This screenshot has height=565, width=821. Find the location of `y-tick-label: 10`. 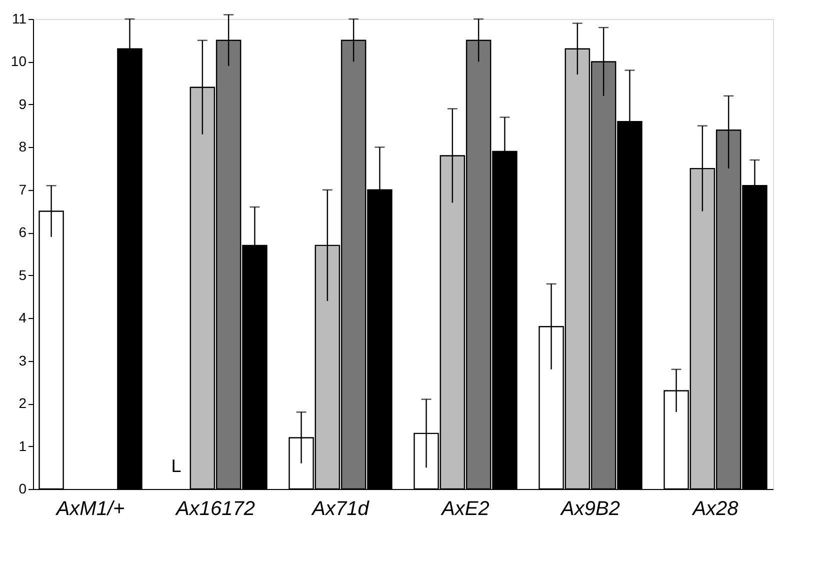

y-tick-label: 10 is located at coordinates (18, 61).